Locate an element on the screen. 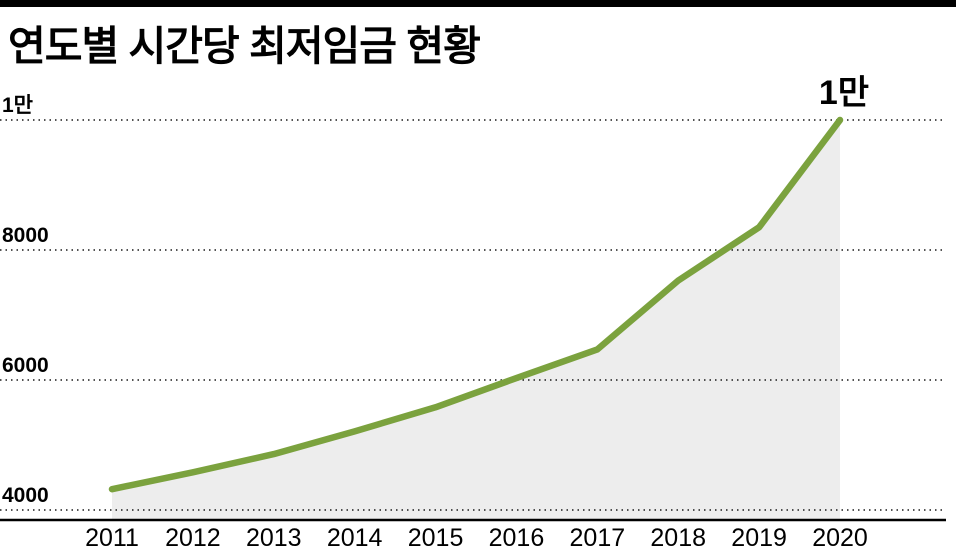 Image resolution: width=956 pixels, height=551 pixels. y-tick-label: 1만 is located at coordinates (17, 105).